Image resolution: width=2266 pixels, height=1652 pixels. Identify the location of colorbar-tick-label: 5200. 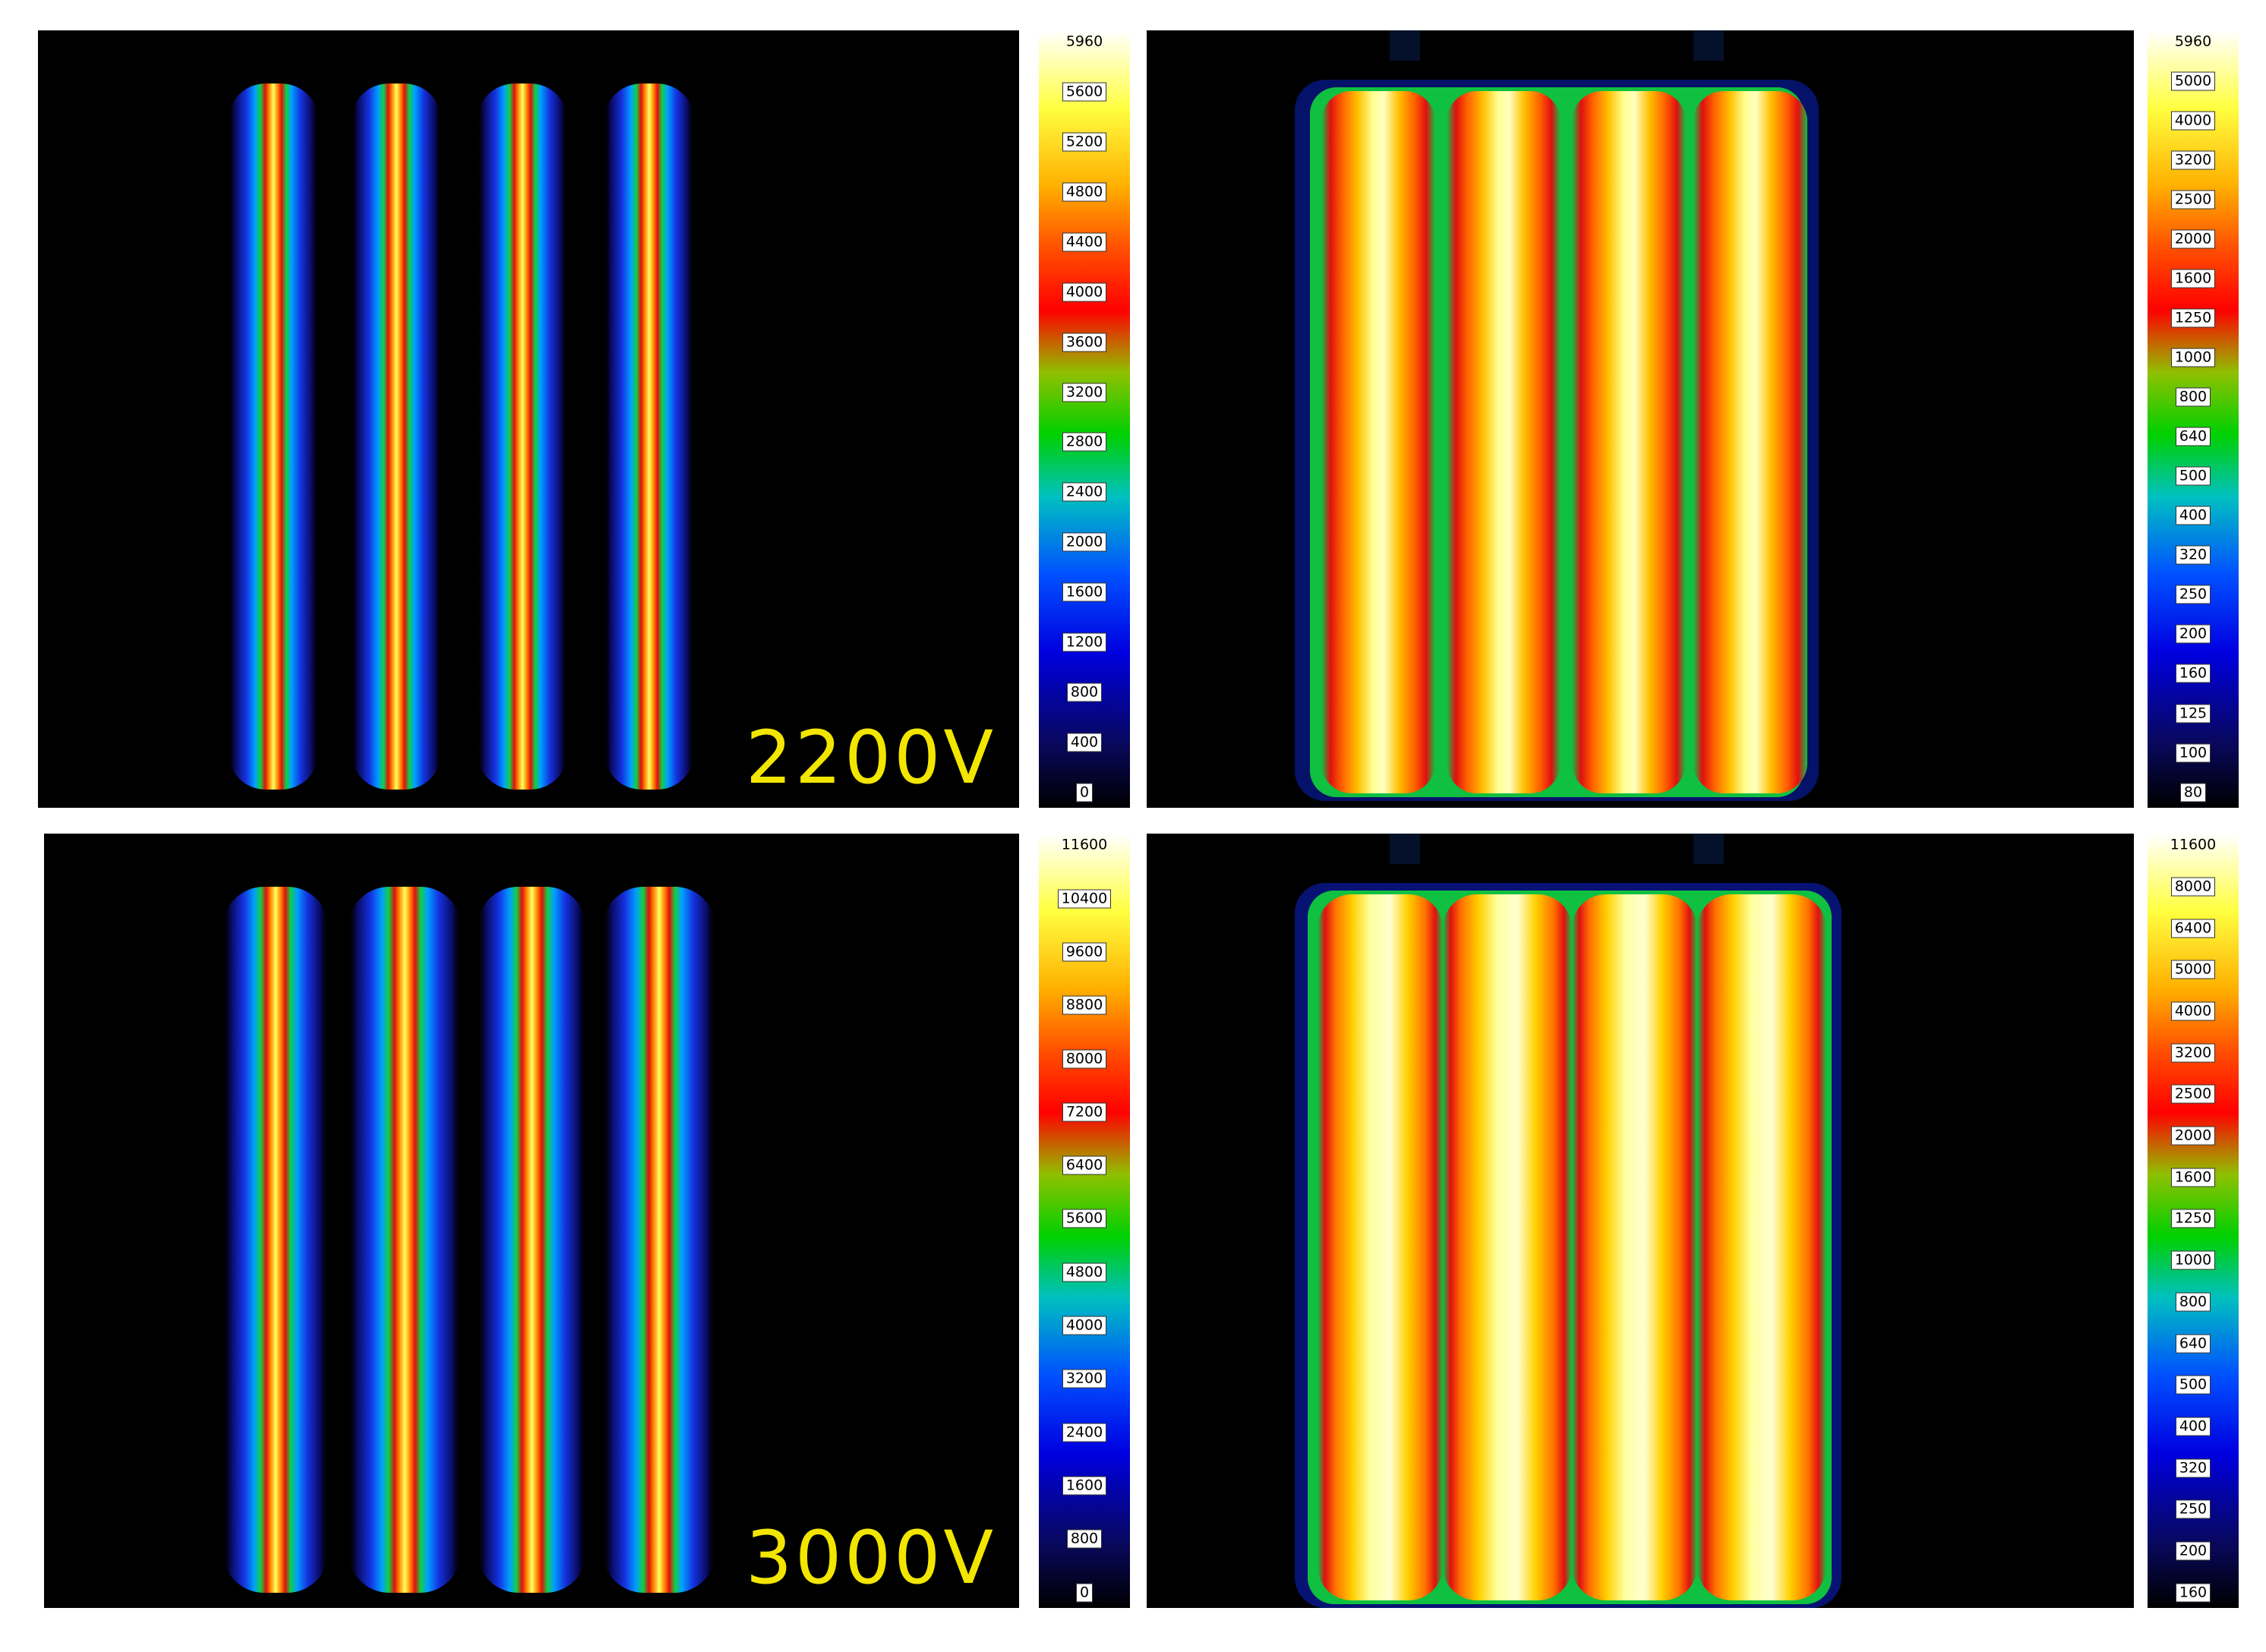
(1084, 142).